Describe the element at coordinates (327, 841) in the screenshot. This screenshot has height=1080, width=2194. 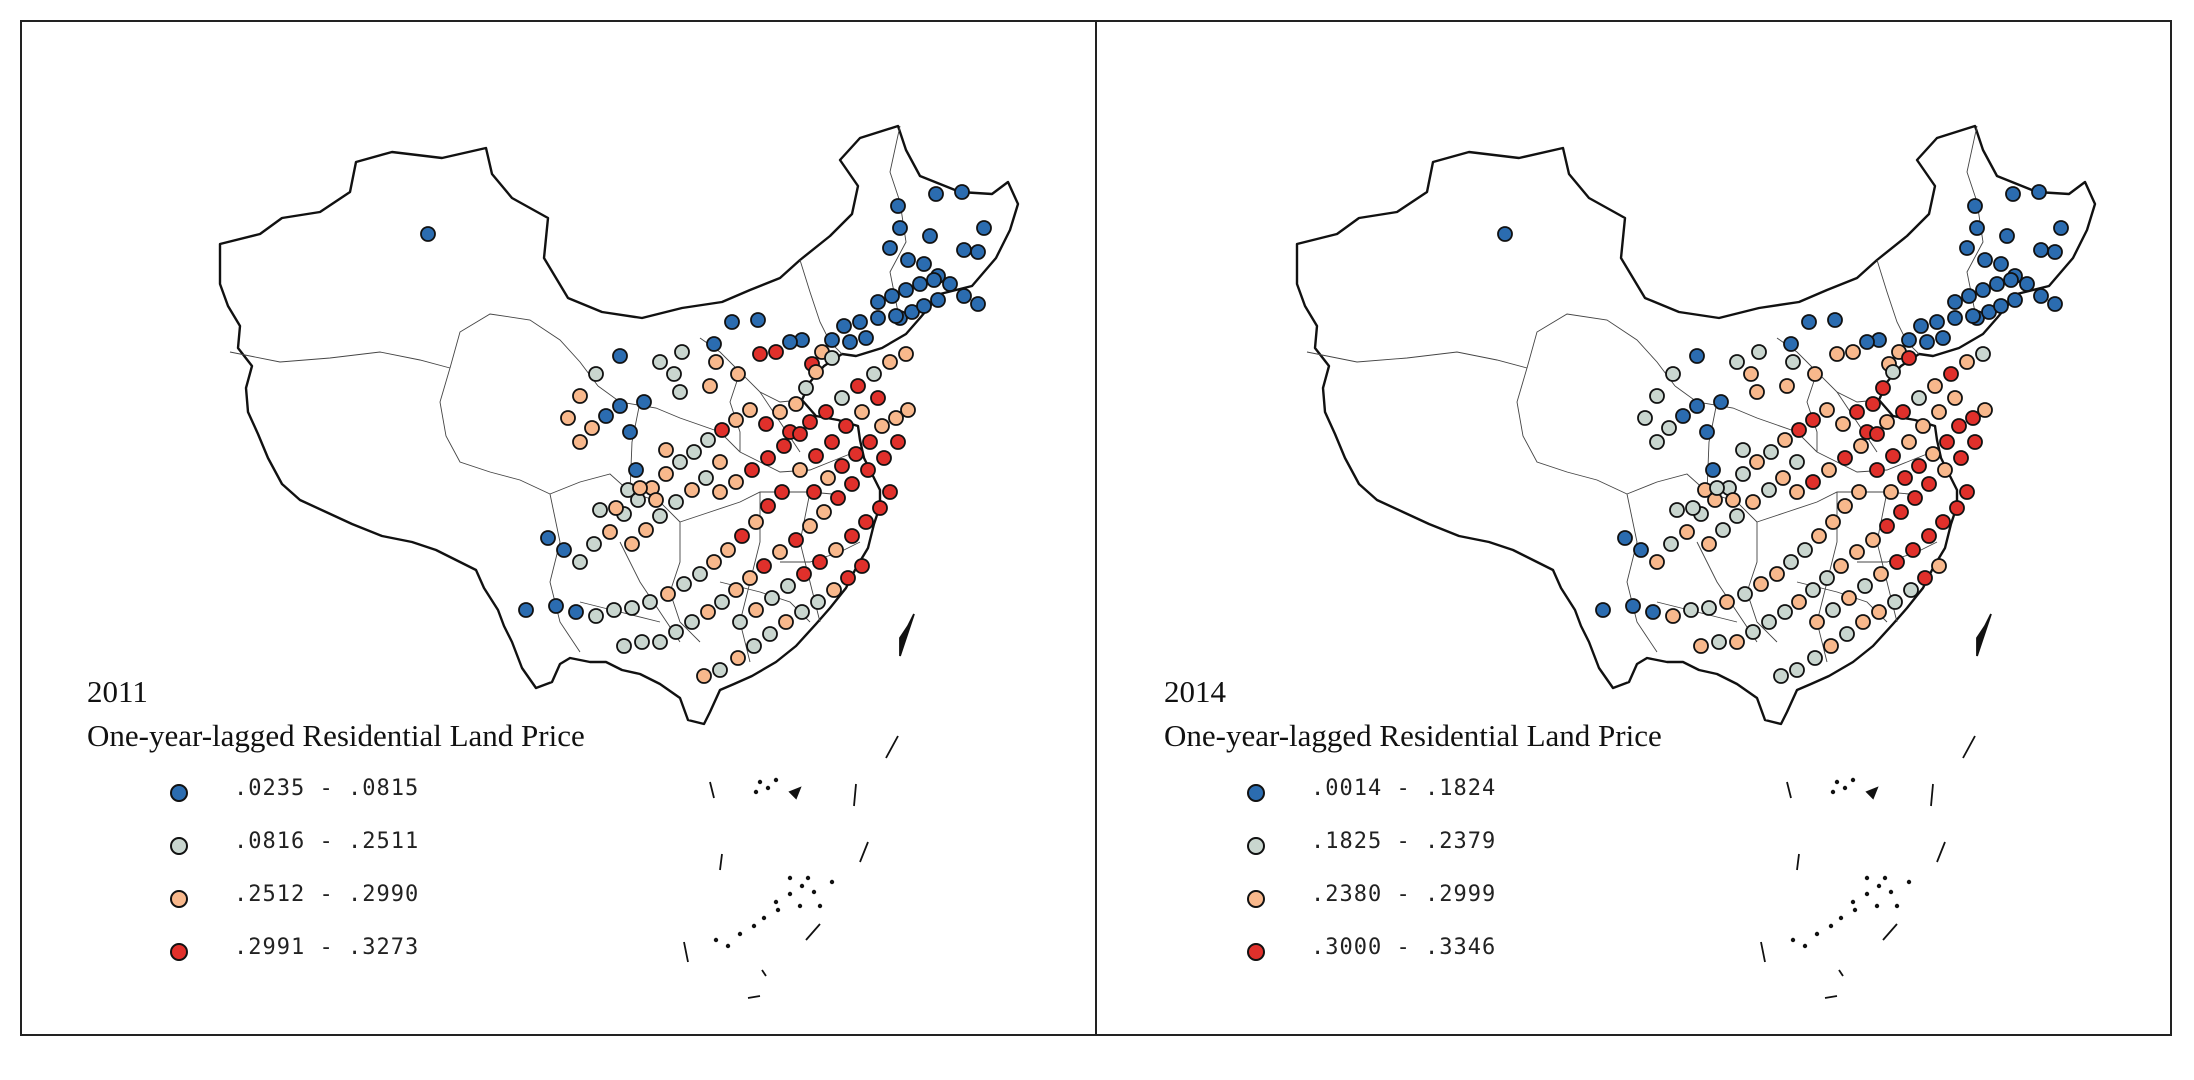
I see `legend-label: .0816 - .2511` at that location.